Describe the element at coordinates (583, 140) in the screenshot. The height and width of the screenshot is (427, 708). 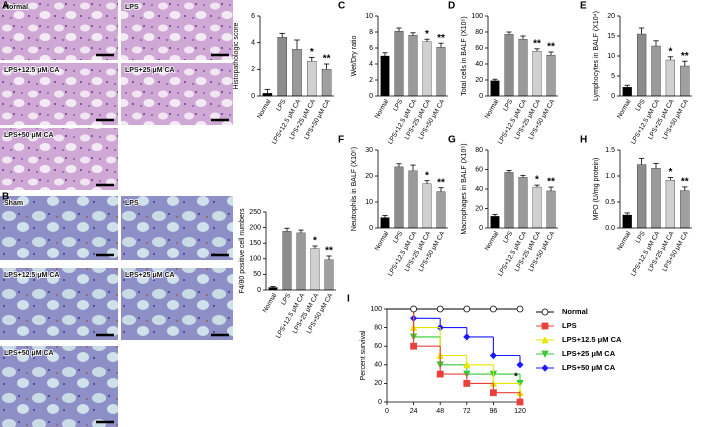
I see `panel-label: H` at that location.